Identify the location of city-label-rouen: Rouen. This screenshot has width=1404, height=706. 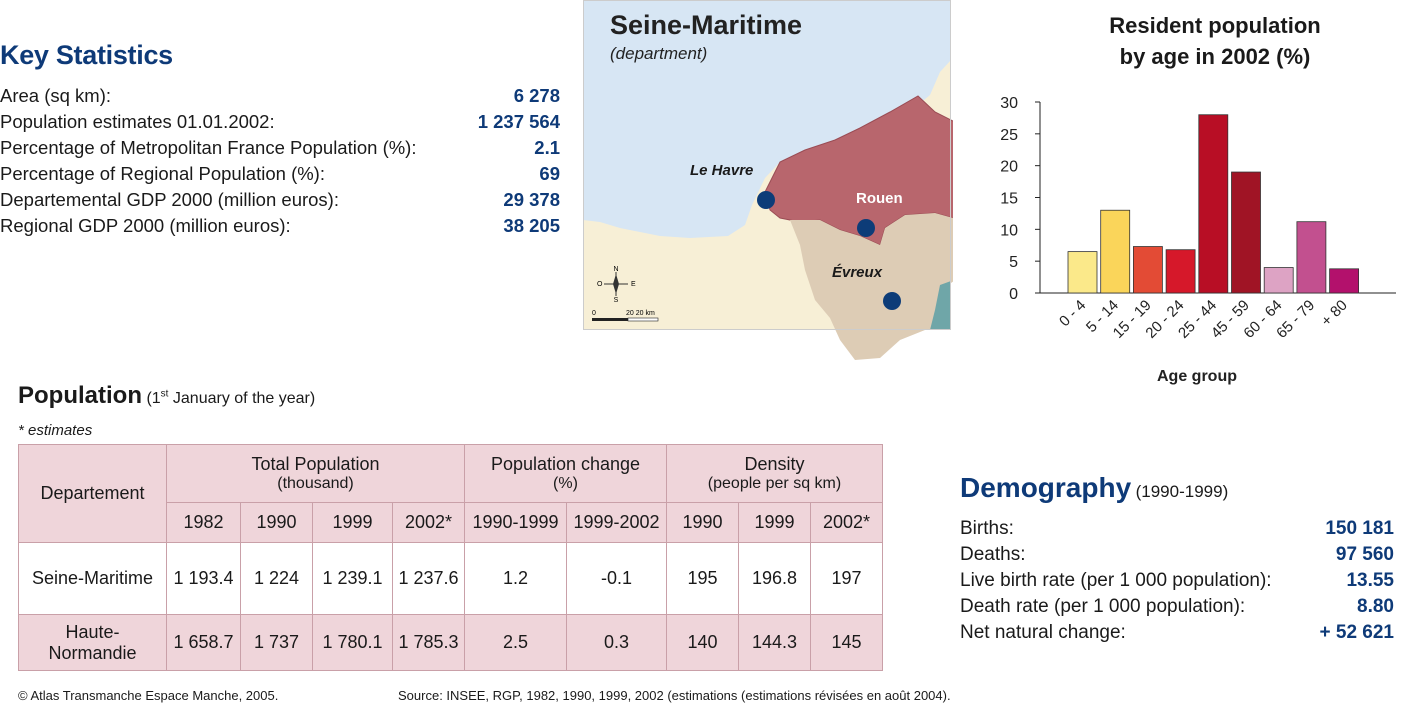
(879, 198).